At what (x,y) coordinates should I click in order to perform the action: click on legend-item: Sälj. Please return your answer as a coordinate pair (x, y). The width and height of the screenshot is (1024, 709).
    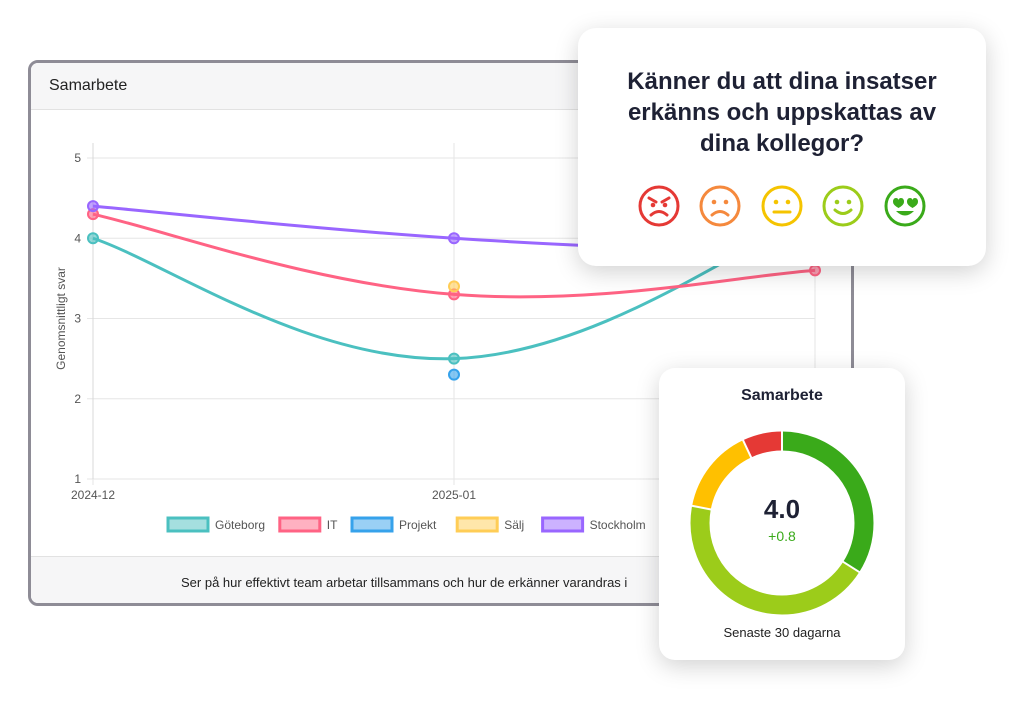
    Looking at the image, I should click on (489, 524).